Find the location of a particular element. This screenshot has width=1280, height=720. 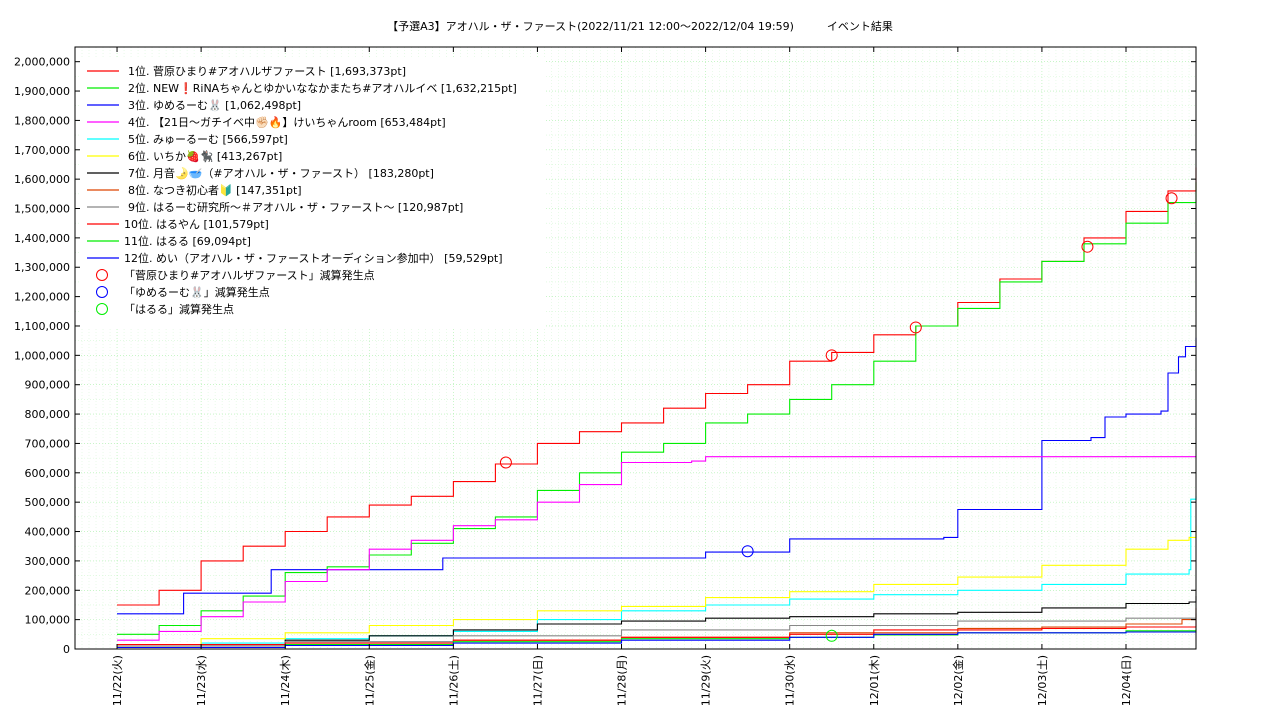

x-tick-label: 12/03(土) is located at coordinates (1042, 680).